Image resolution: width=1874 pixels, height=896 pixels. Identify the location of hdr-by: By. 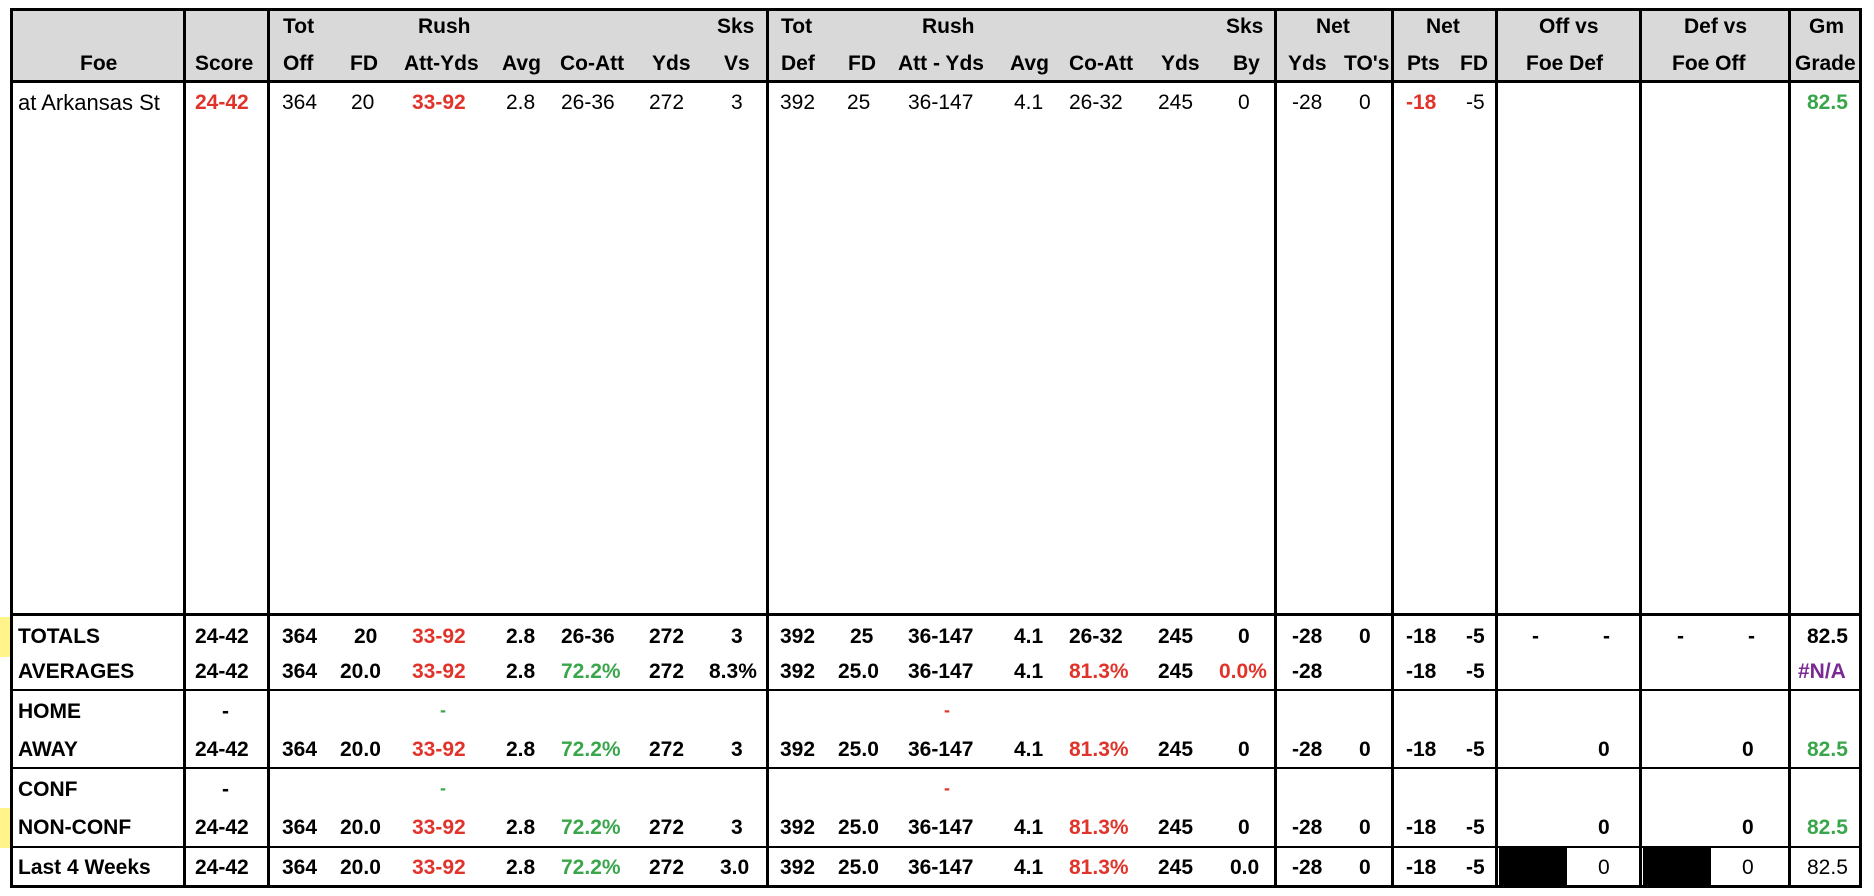
(1246, 63).